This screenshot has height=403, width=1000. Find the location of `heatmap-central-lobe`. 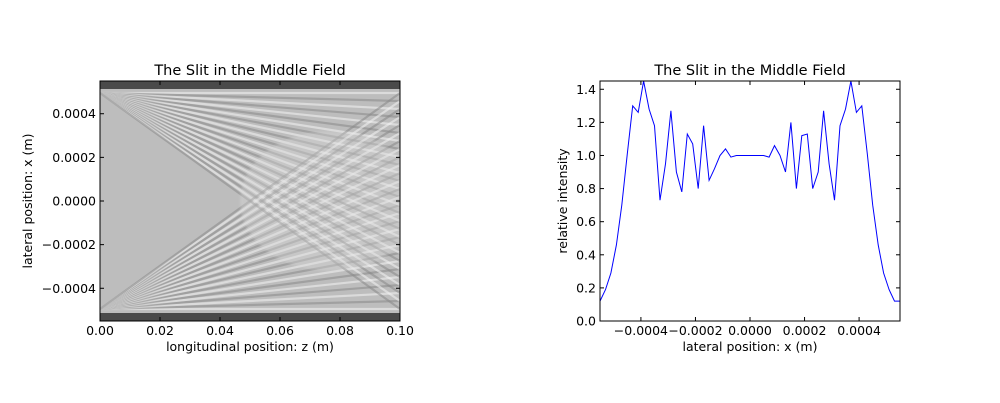

heatmap-central-lobe is located at coordinates (320, 201).